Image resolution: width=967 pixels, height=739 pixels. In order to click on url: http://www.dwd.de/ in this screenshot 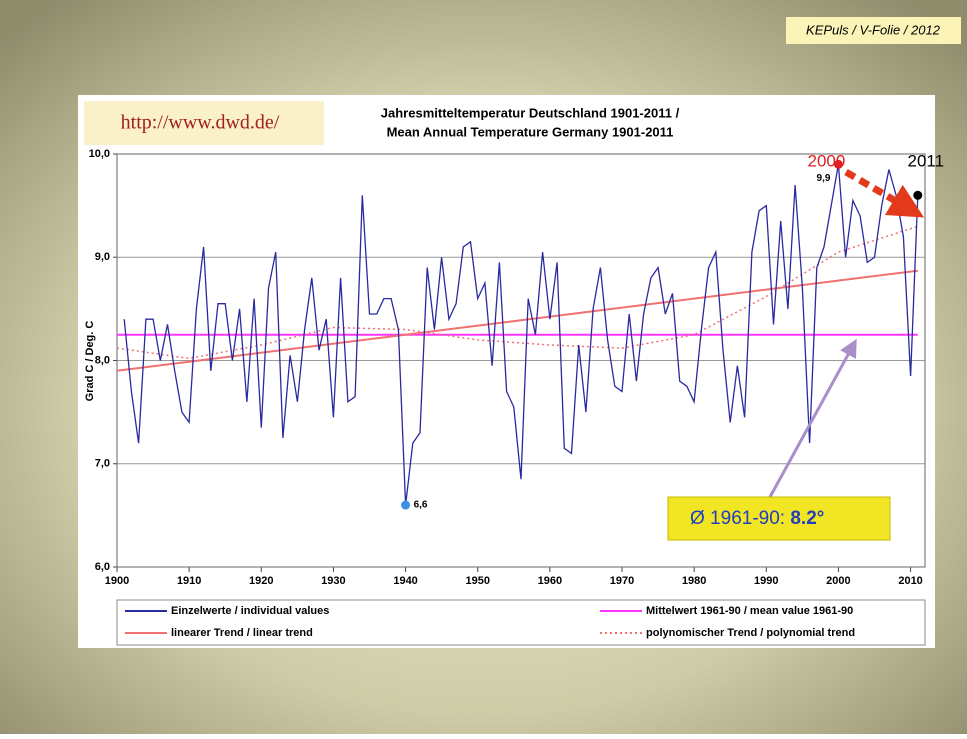, I will do `click(200, 123)`.